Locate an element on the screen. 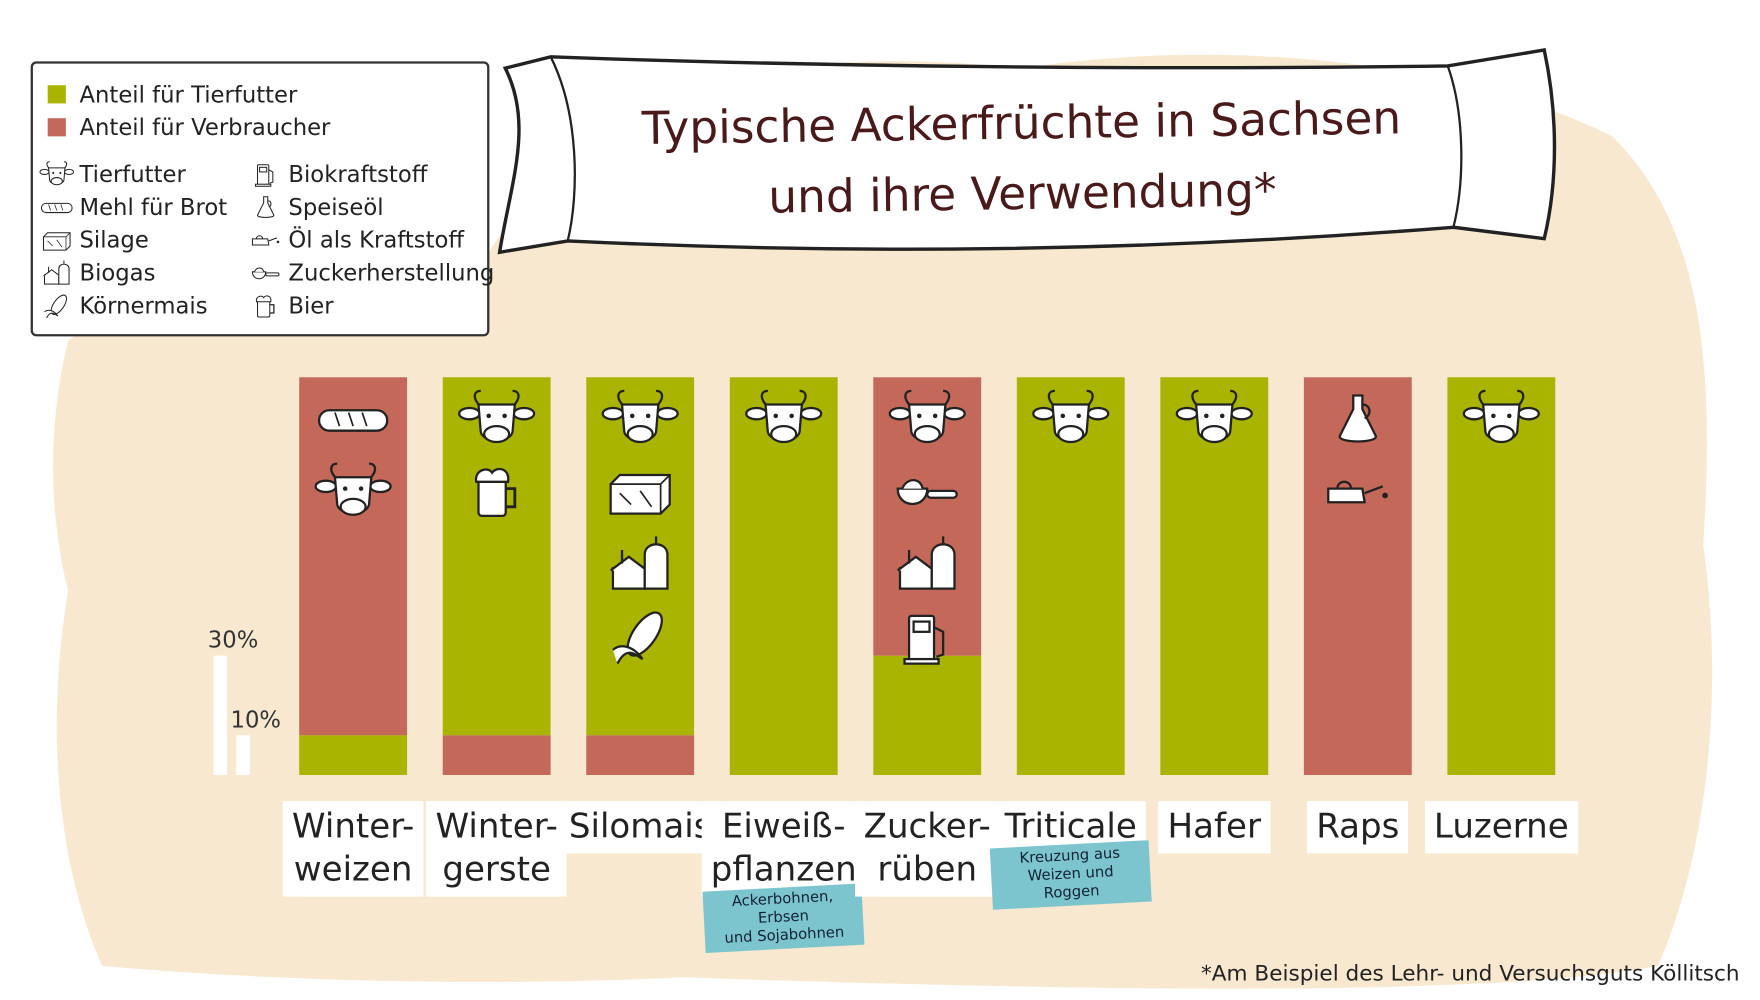  category-column: Luzerne is located at coordinates (1501, 827).